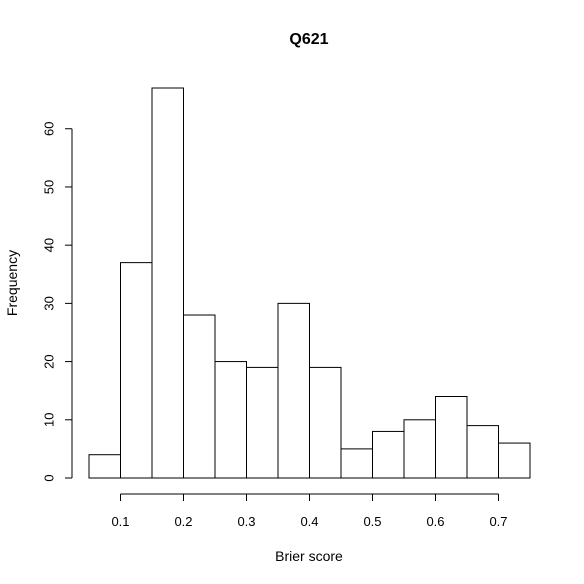  What do you see at coordinates (372, 521) in the screenshot?
I see `x-axis-tick-label: 0.5` at bounding box center [372, 521].